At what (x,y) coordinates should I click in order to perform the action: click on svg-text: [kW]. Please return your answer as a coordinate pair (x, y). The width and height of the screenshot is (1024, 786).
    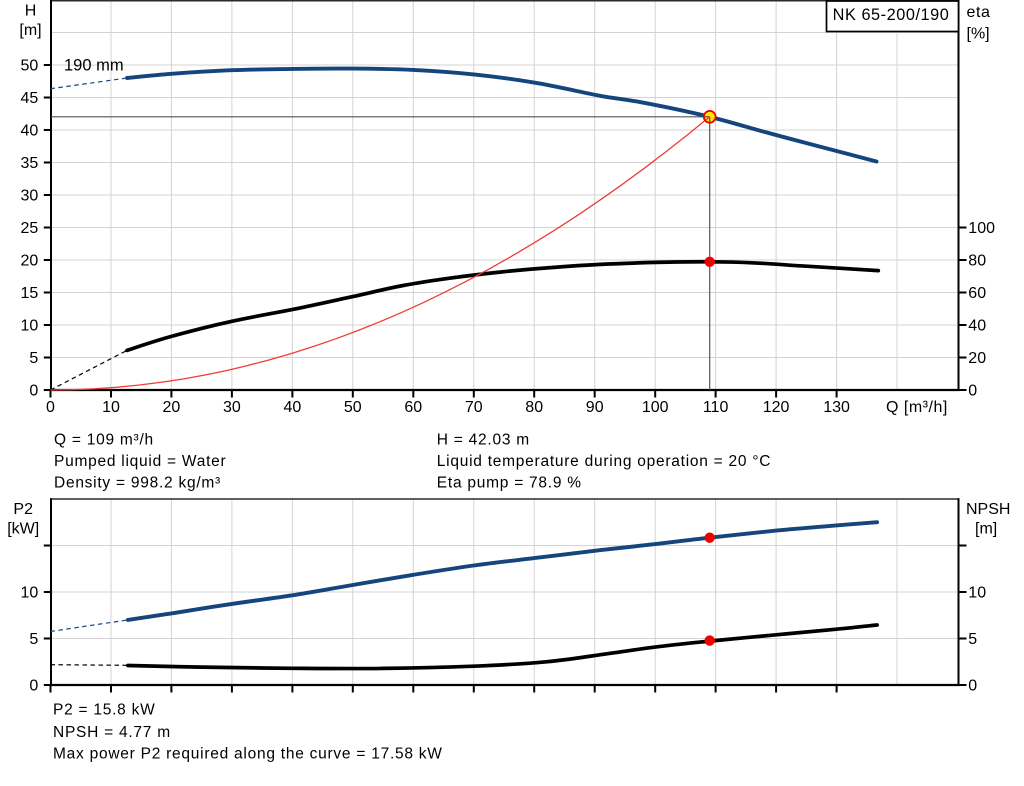
    Looking at the image, I should click on (23, 528).